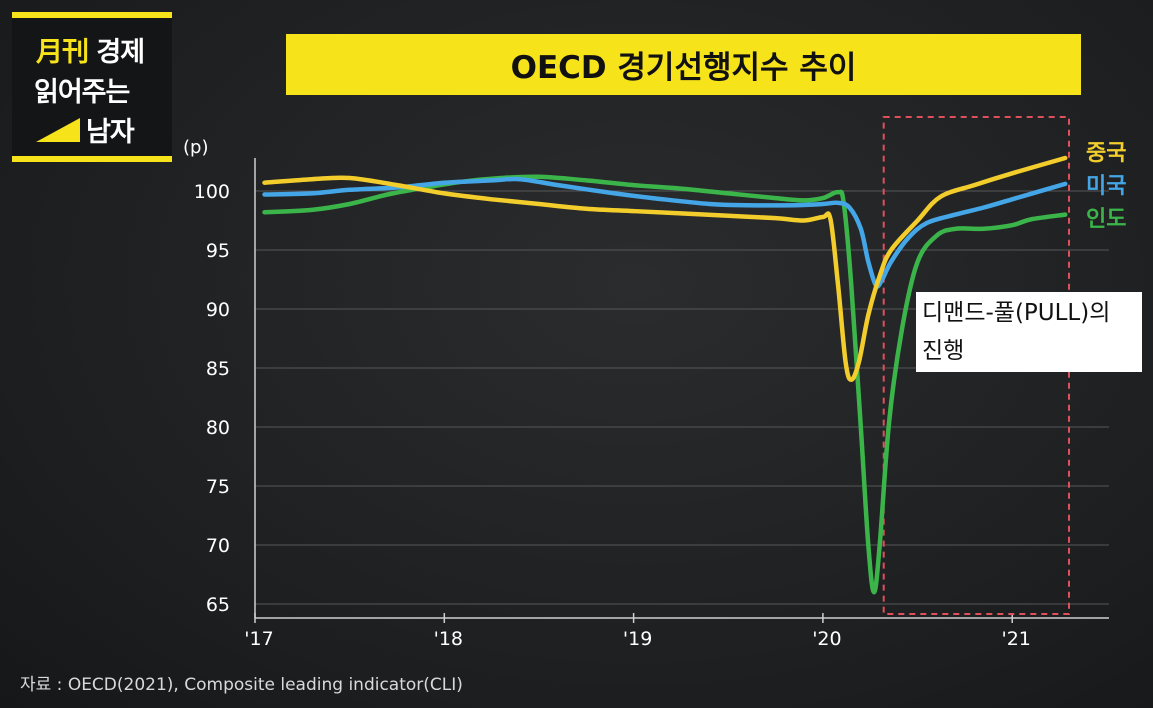  Describe the element at coordinates (82, 92) in the screenshot. I see `logo-line-2: 읽어주는` at that location.